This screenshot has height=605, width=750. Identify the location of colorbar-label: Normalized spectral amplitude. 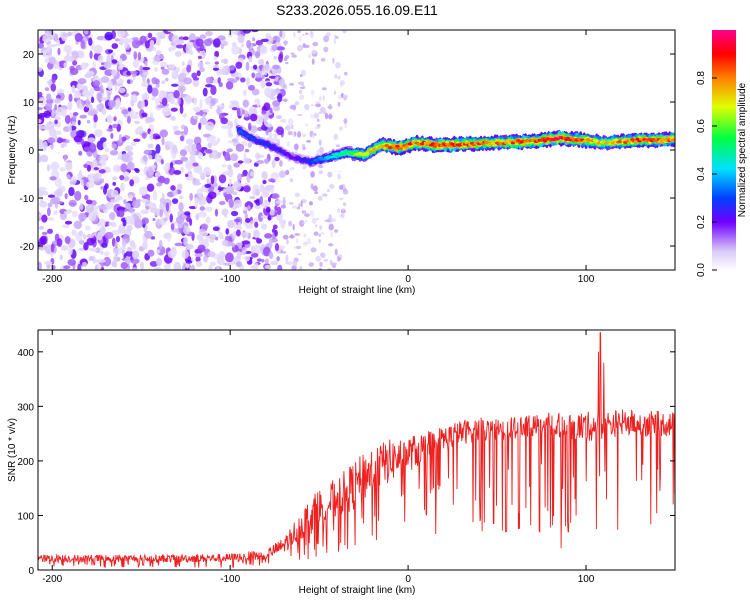
(742, 149).